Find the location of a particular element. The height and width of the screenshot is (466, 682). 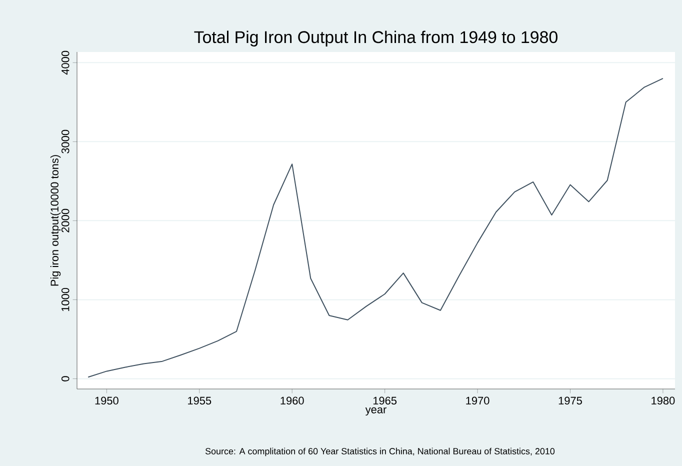

chart-title: Total Pig Iron Output In China from 1949 to 1980 is located at coordinates (376, 38).